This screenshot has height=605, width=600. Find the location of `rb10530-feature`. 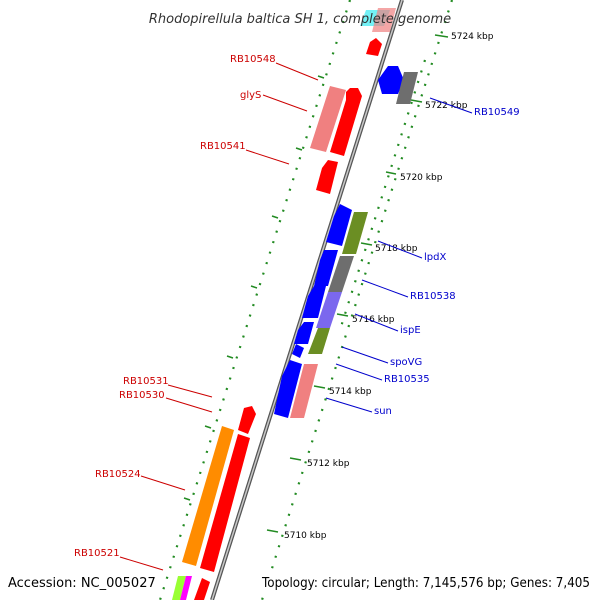

rb10530-feature is located at coordinates (247, 420).